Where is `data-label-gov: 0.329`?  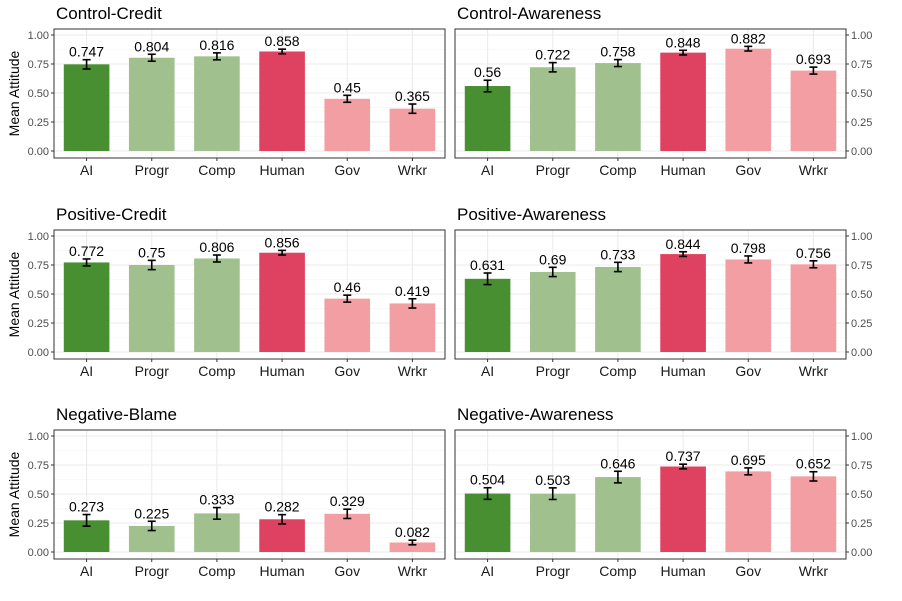 data-label-gov: 0.329 is located at coordinates (347, 501).